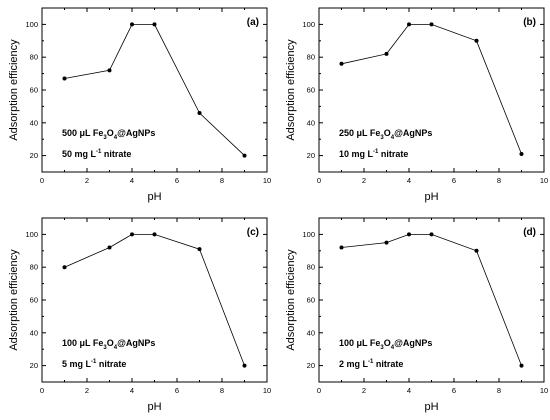 This screenshot has width=550, height=420. Describe the element at coordinates (529, 22) in the screenshot. I see `panel-label: (b)` at that location.